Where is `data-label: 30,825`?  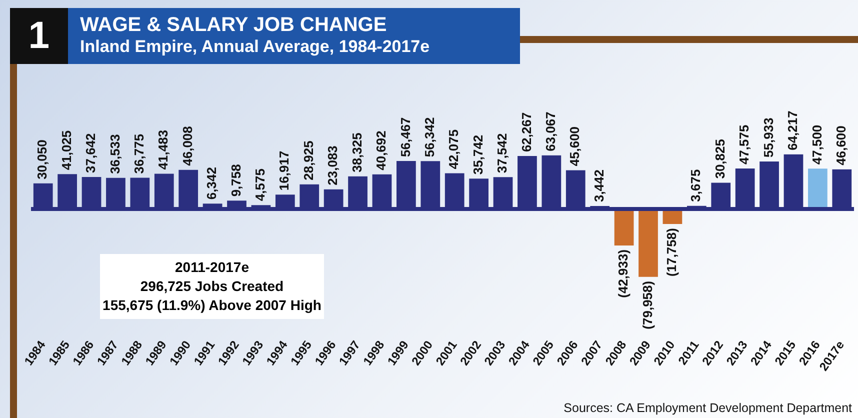 data-label: 30,825 is located at coordinates (720, 159).